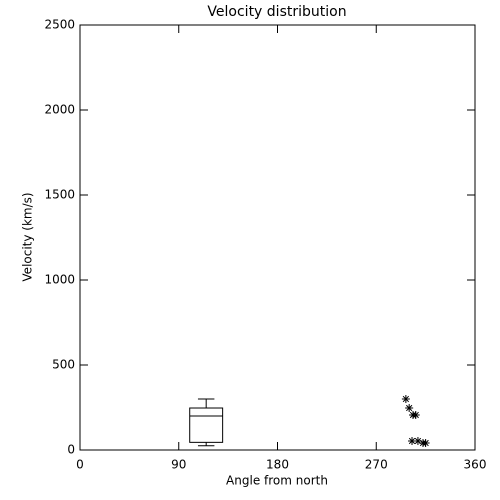  What do you see at coordinates (277, 481) in the screenshot?
I see `x-axis-label: Angle from north` at bounding box center [277, 481].